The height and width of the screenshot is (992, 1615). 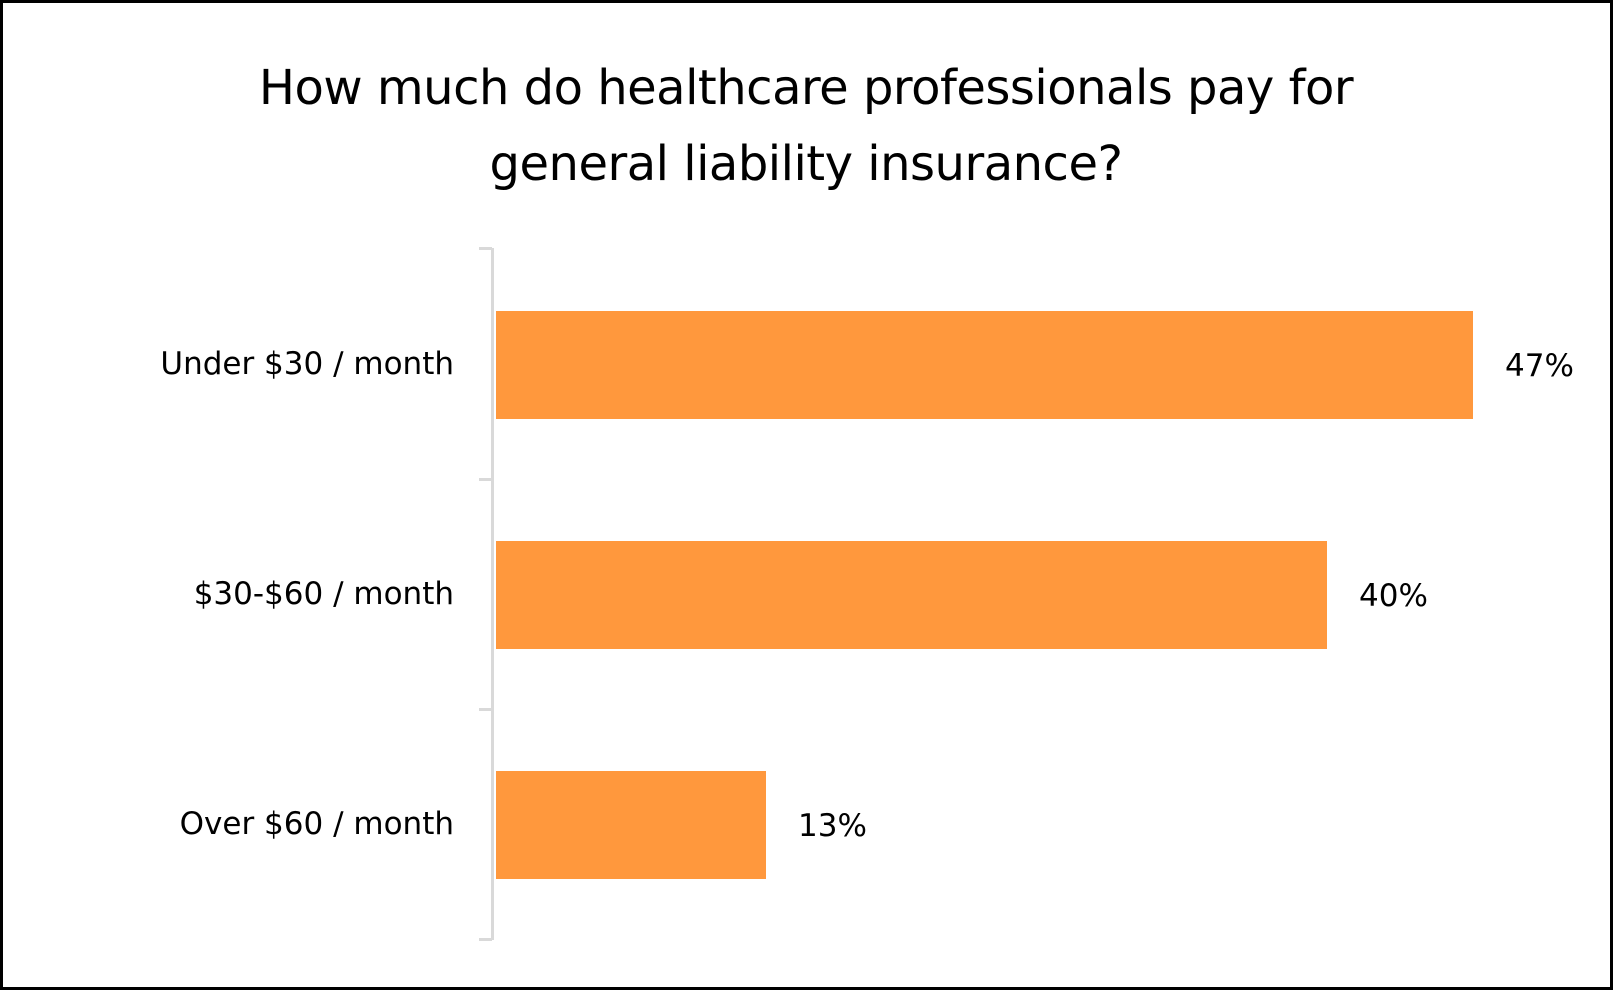 I want to click on value-label-30-60: 40%, so click(x=1393, y=596).